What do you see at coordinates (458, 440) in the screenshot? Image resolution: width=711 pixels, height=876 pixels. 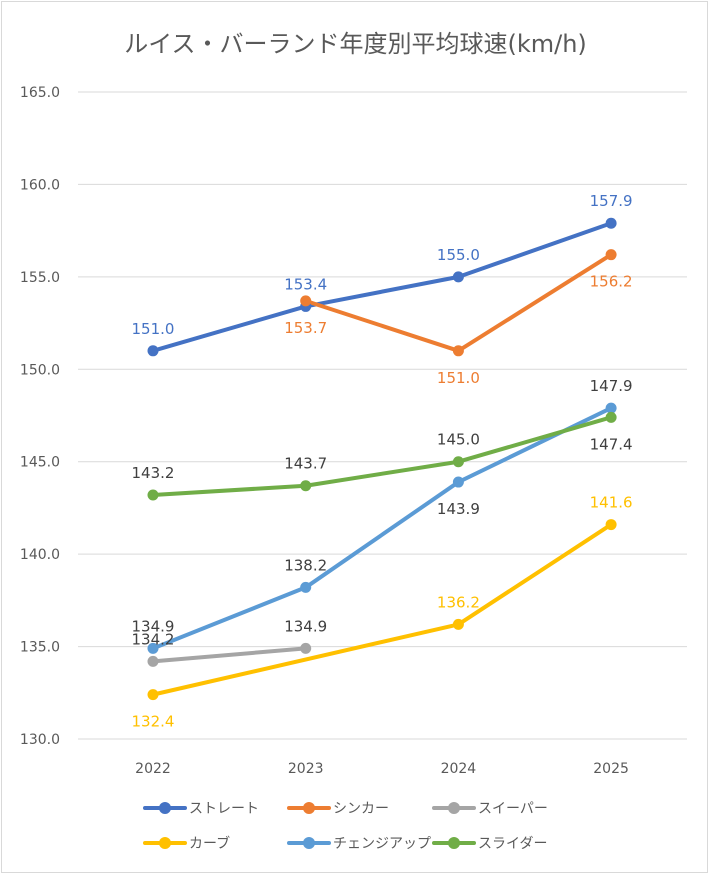 I see `data-label: 145.0` at bounding box center [458, 440].